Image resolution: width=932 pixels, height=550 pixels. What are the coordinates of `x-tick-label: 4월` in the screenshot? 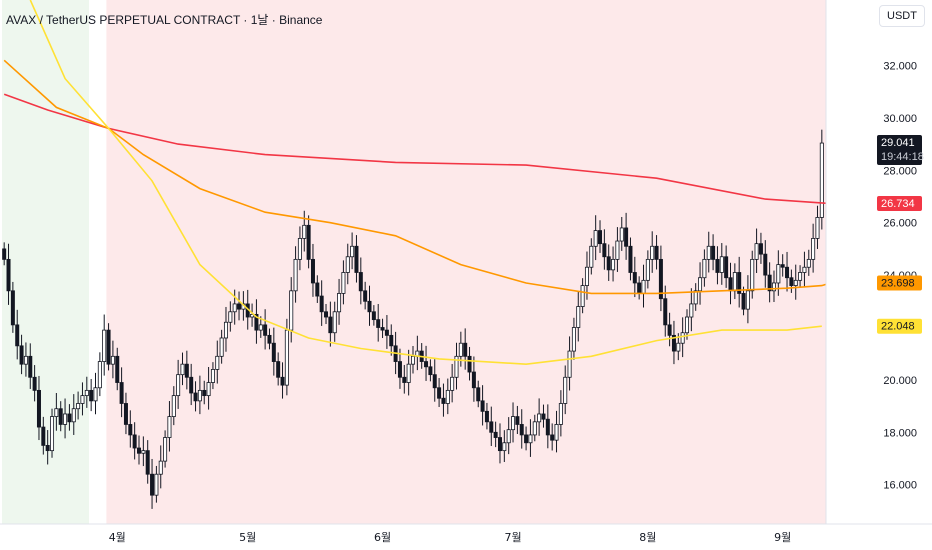 It's located at (117, 537).